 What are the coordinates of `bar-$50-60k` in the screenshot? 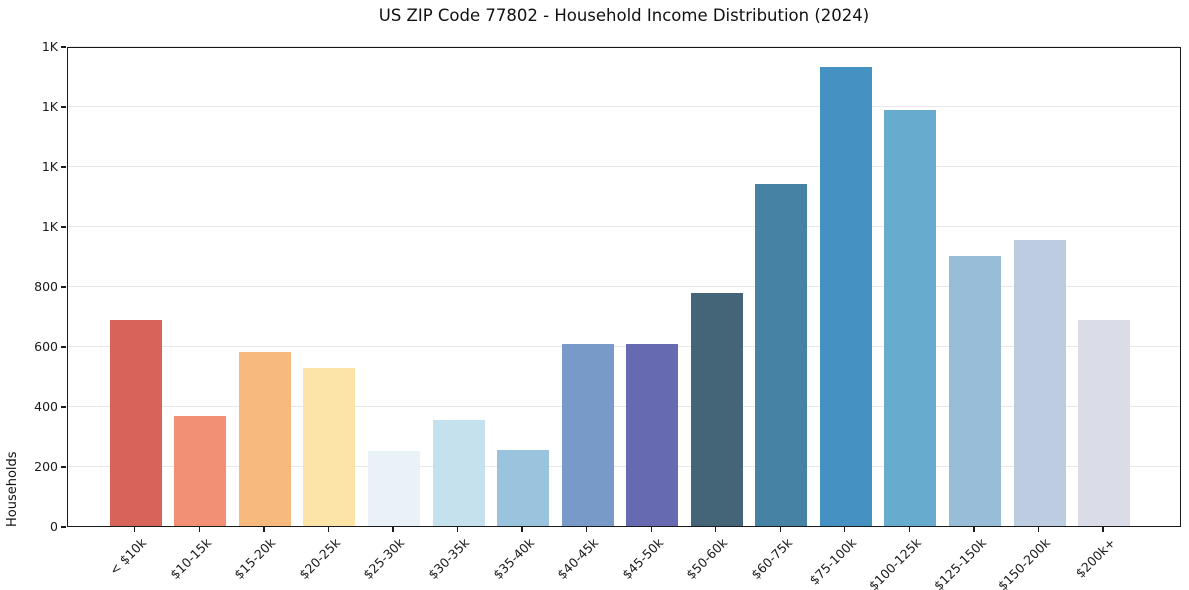 It's located at (716, 409).